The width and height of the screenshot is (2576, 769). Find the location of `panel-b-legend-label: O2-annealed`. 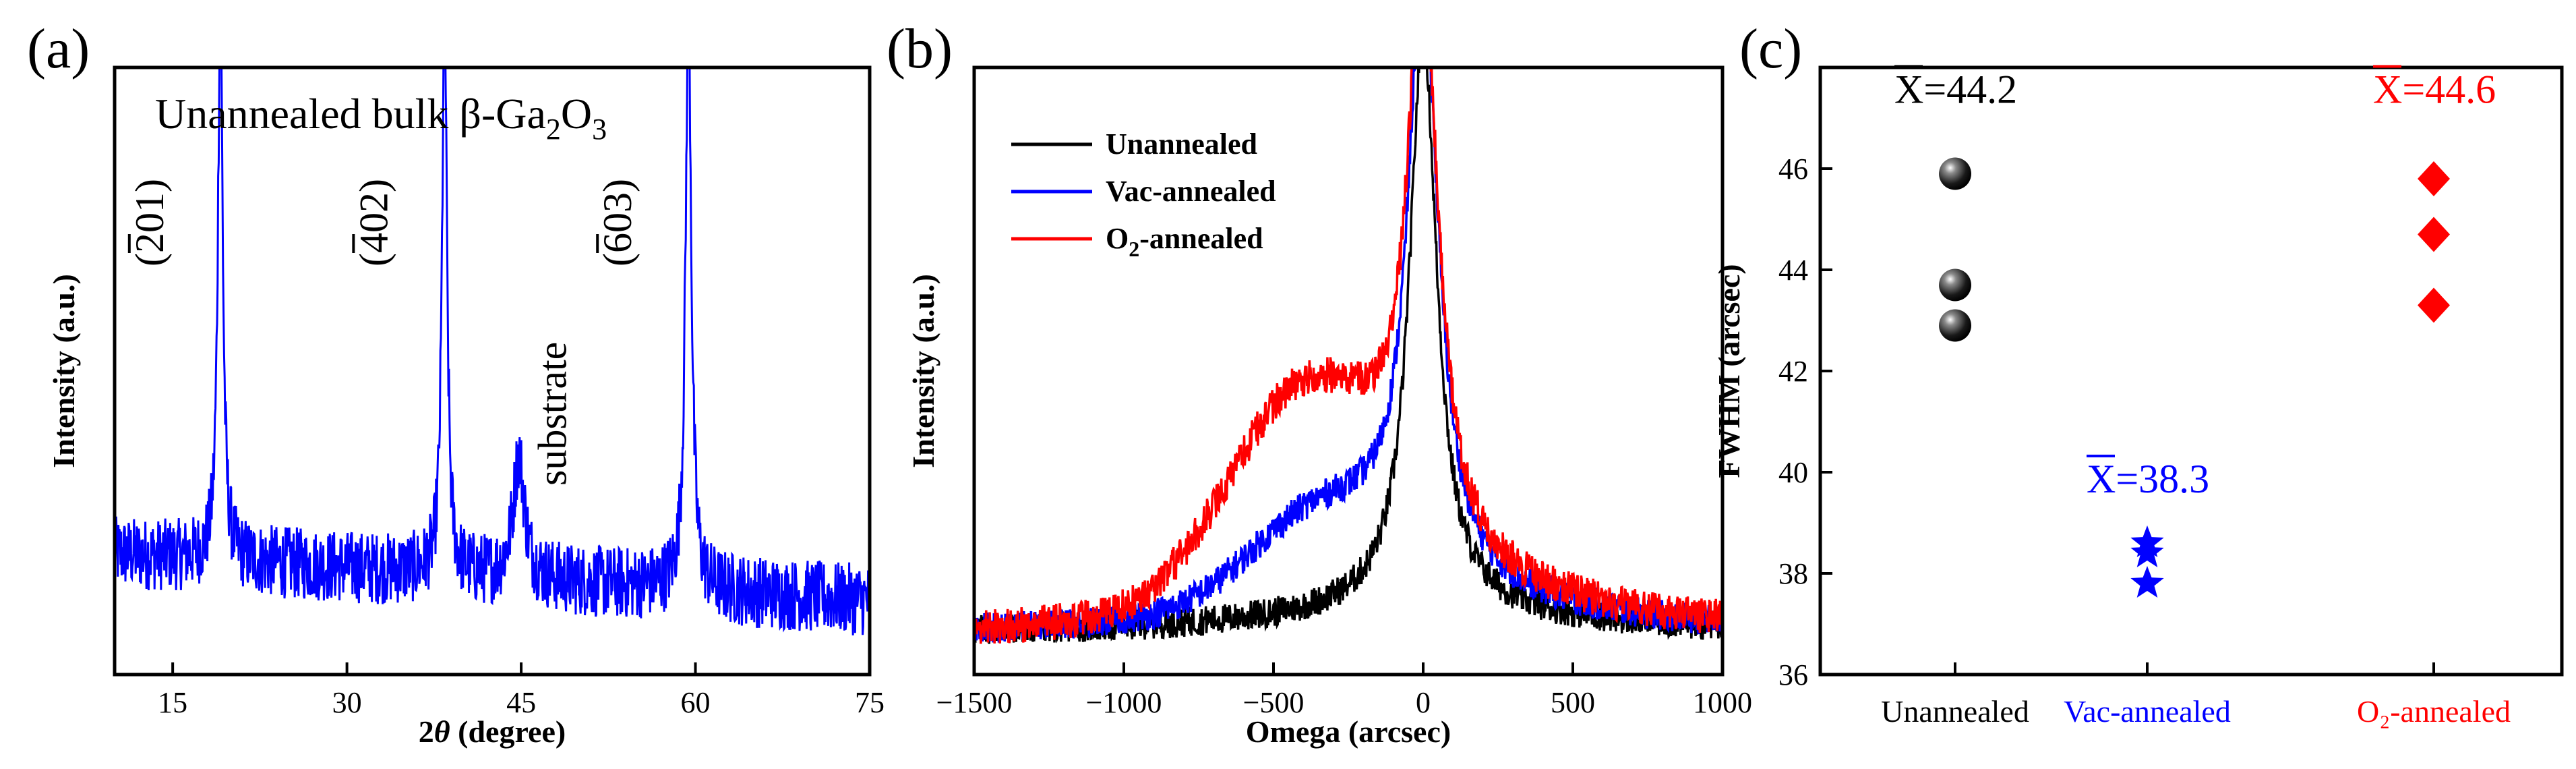

panel-b-legend-label: O2-annealed is located at coordinates (1184, 241).